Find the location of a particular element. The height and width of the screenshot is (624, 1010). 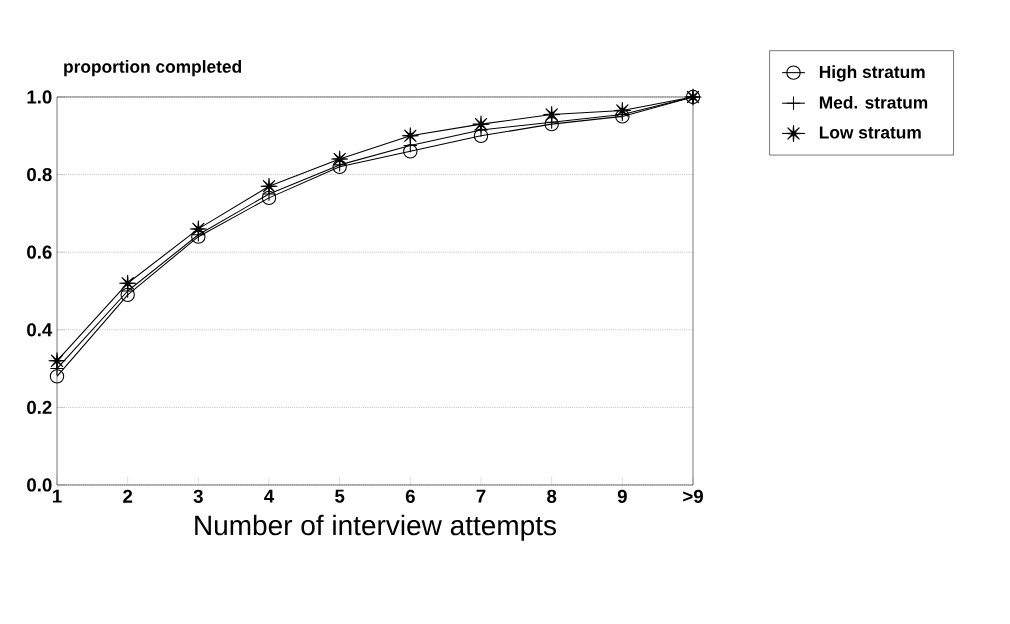

y-tick-label: 1.0 is located at coordinates (39, 97).